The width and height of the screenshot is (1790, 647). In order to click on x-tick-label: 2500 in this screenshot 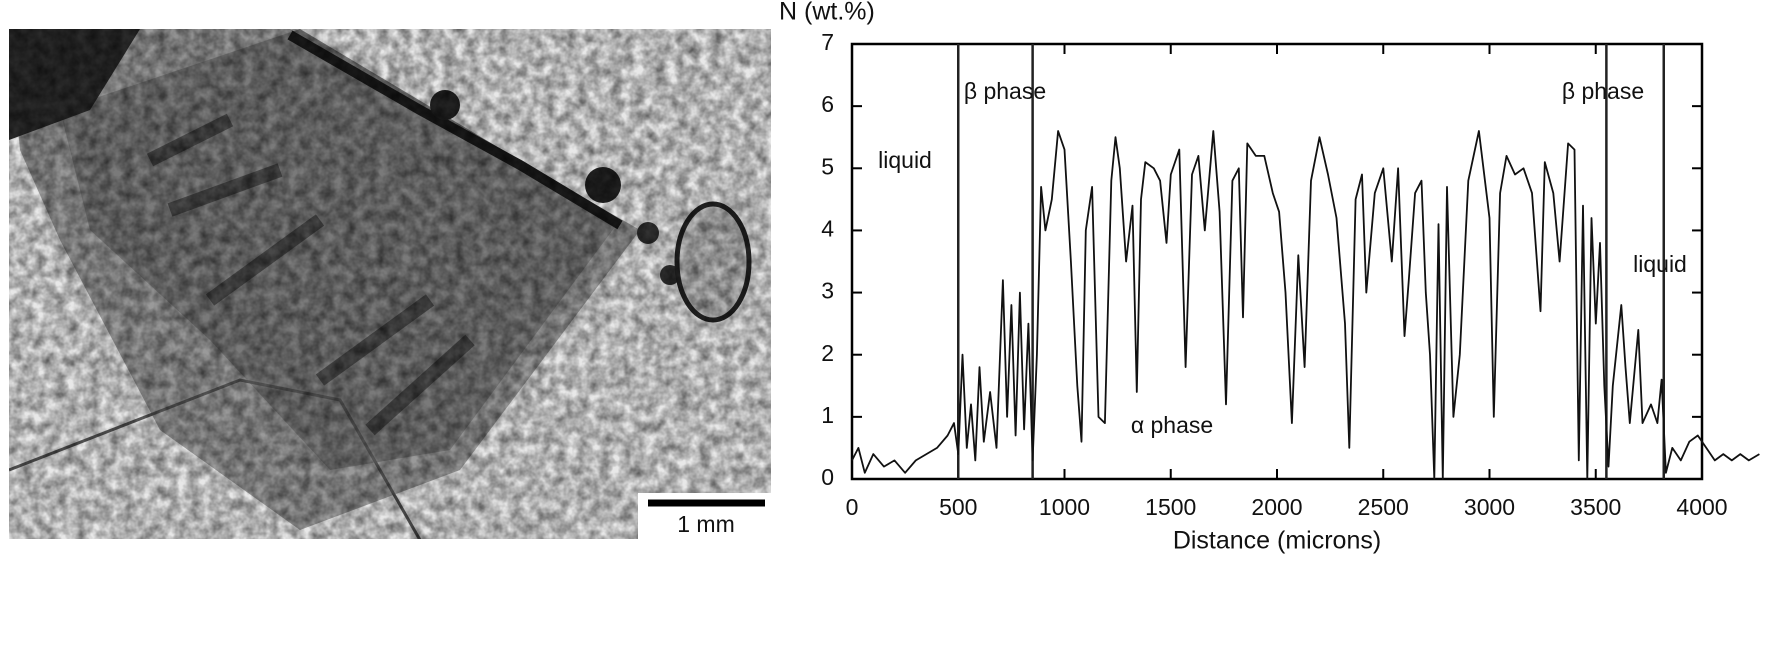, I will do `click(1383, 507)`.